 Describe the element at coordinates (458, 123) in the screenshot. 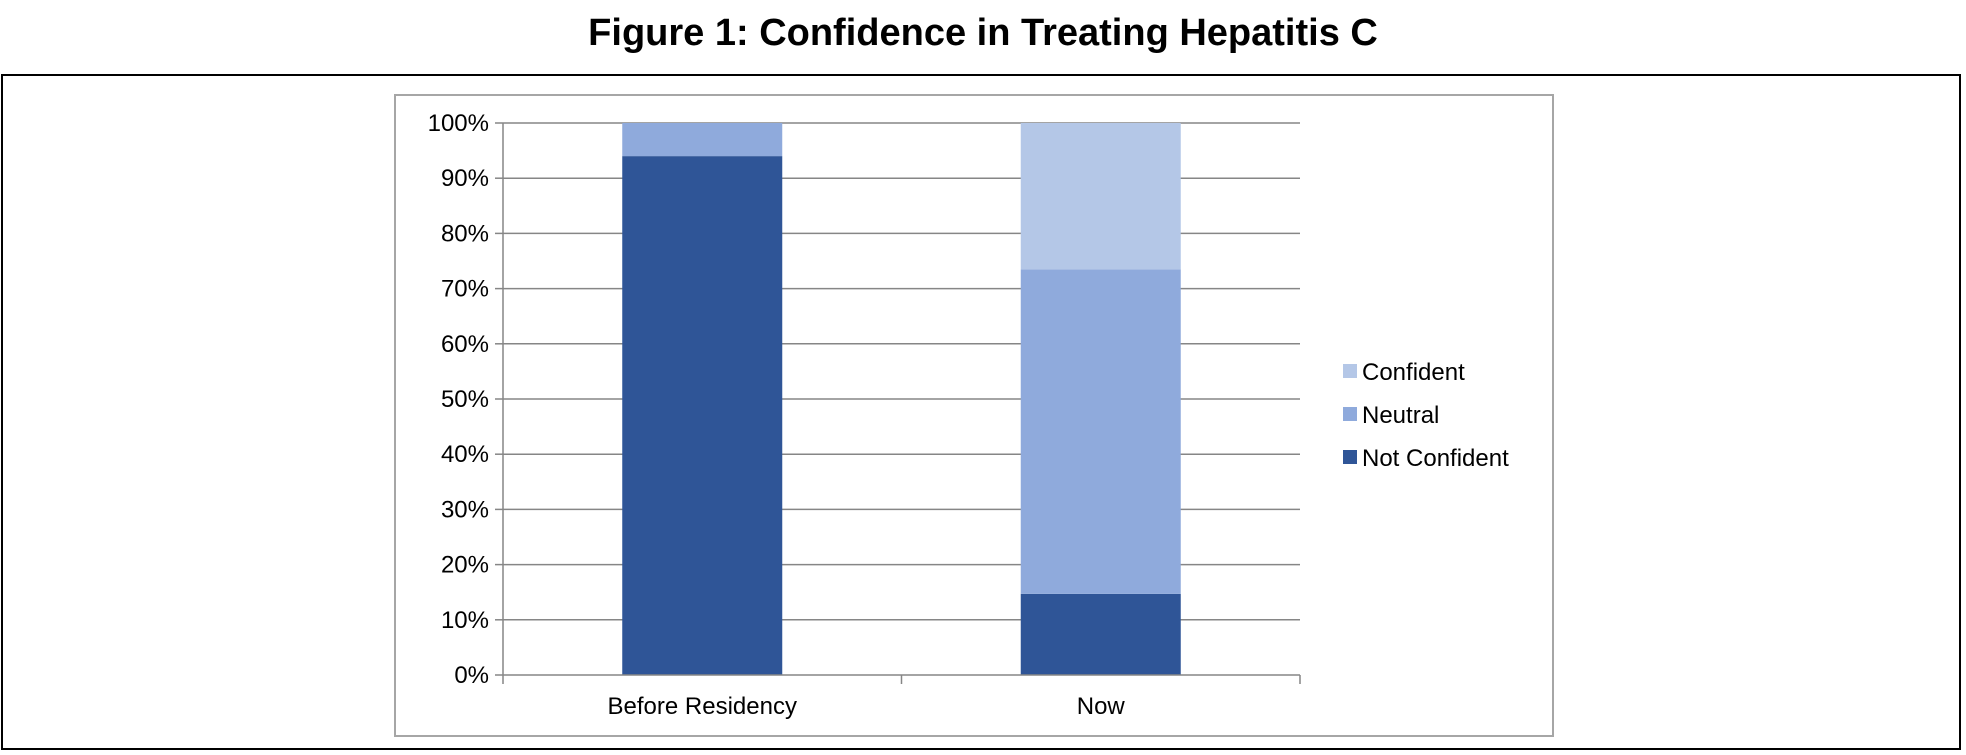

I see `y-tick-label: 100%` at that location.